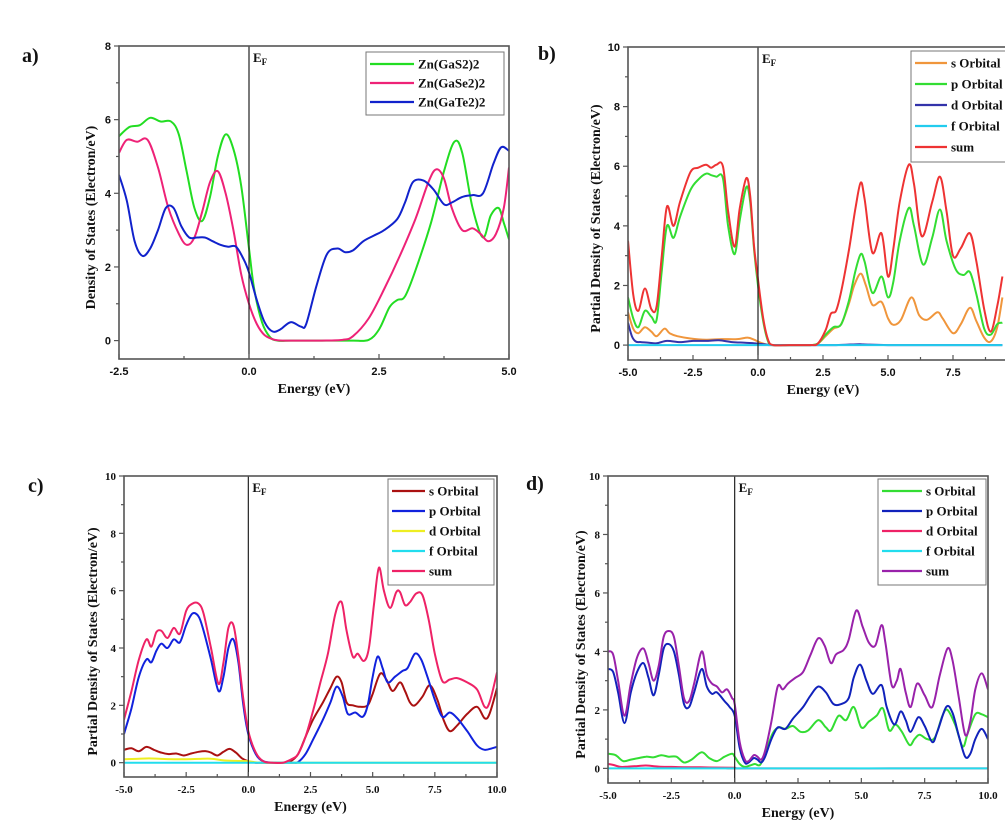 This screenshot has height=832, width=1005. Describe the element at coordinates (535, 484) in the screenshot. I see `panel-label: d)` at that location.